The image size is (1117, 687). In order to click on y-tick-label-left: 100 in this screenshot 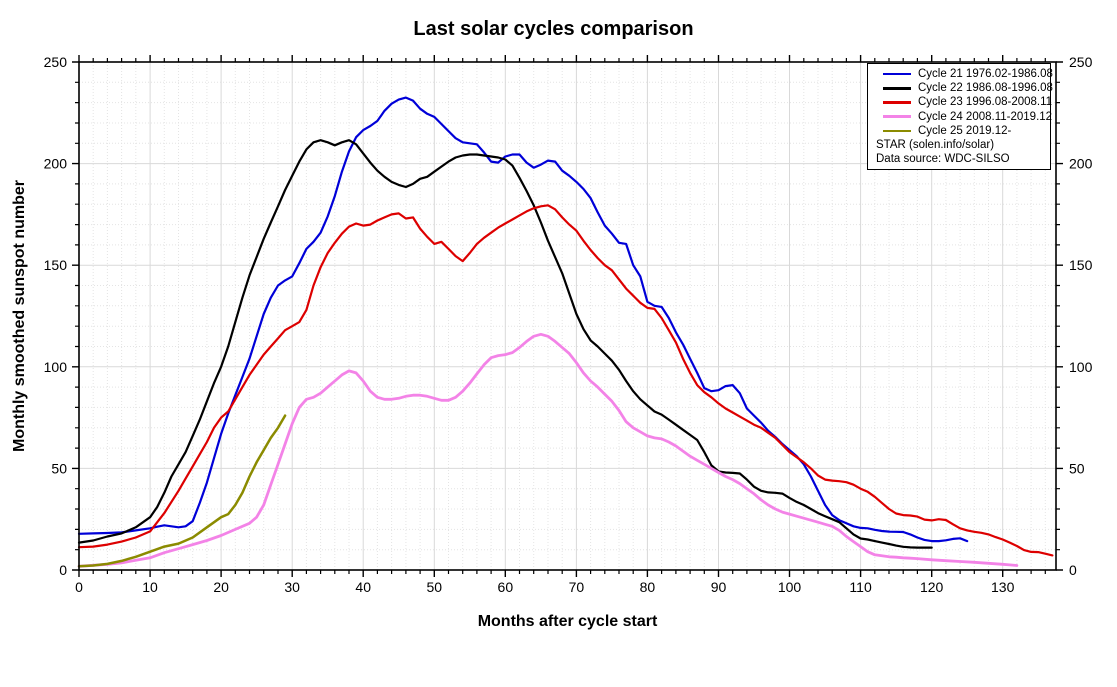, I will do `click(56, 367)`.